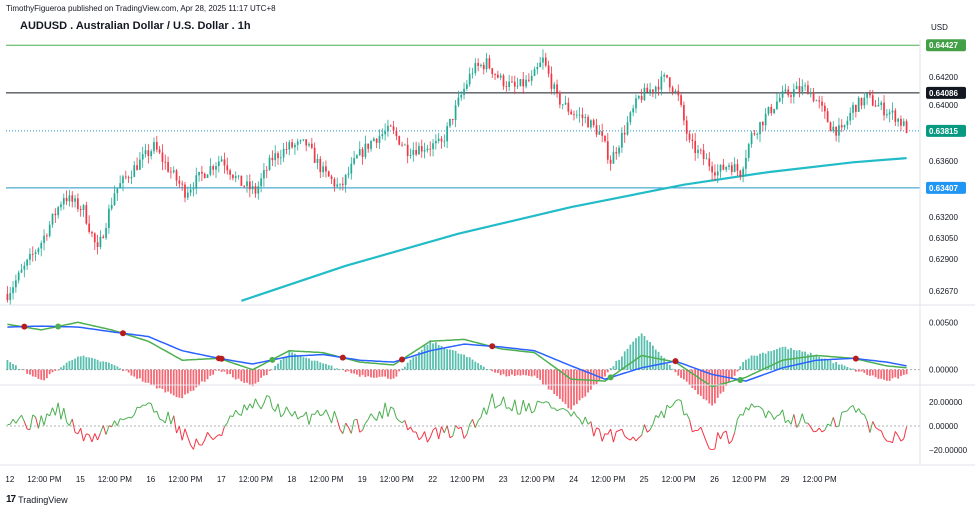 This screenshot has width=975, height=509. What do you see at coordinates (943, 131) in the screenshot?
I see `price-badge-label: 0.63815` at bounding box center [943, 131].